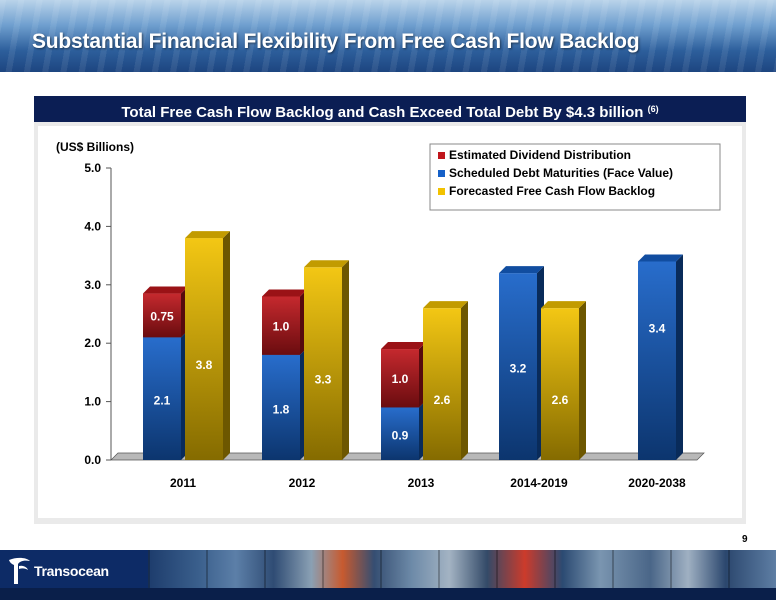 This screenshot has width=776, height=600. I want to click on page-number: 9, so click(745, 539).